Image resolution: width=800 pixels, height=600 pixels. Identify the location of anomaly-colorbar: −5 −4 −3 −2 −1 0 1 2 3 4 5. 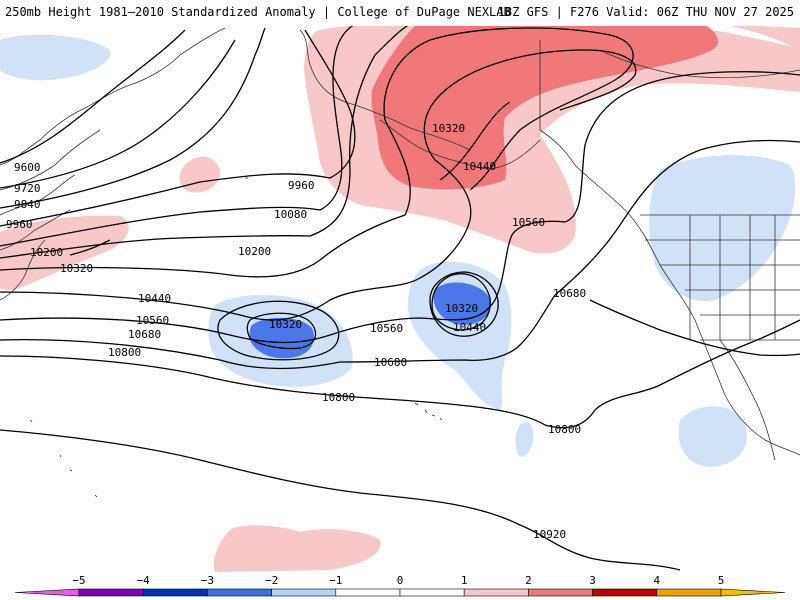
(400, 586).